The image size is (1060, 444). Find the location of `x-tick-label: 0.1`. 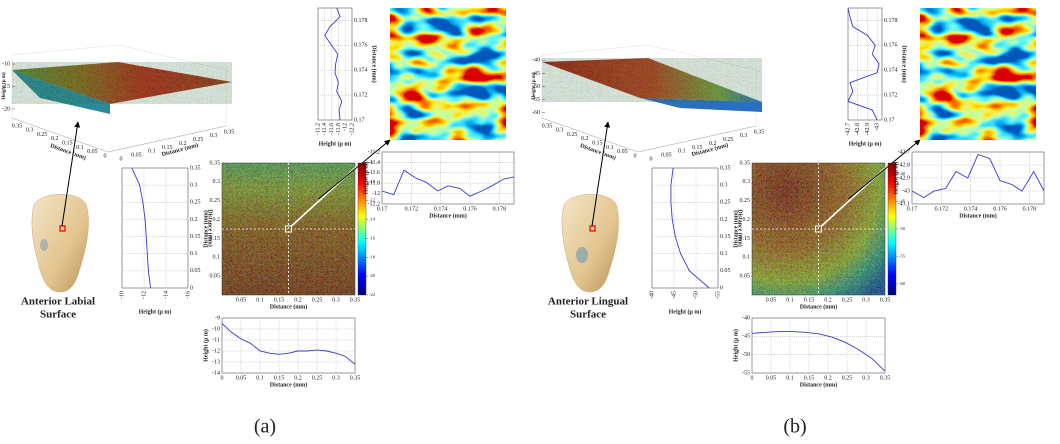

x-tick-label: 0.1 is located at coordinates (790, 300).